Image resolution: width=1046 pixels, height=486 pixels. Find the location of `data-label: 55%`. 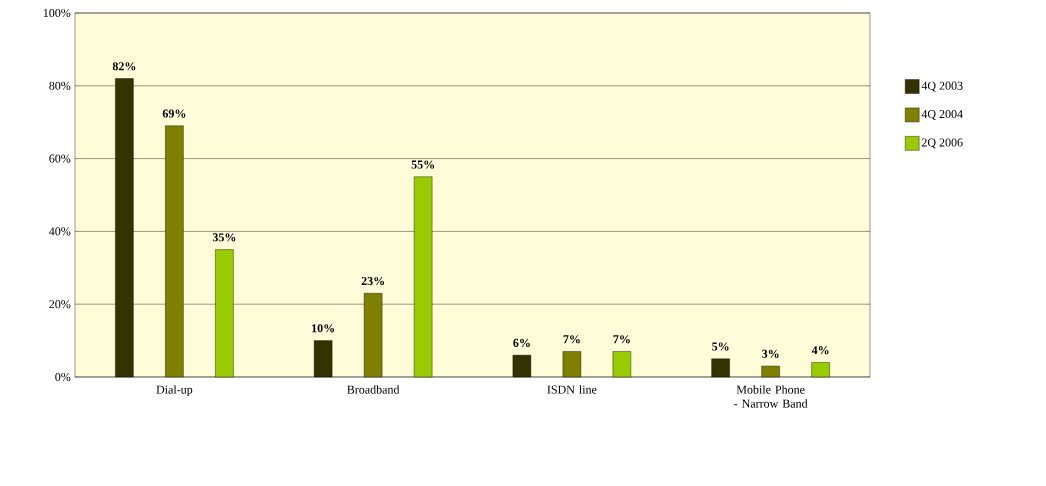

data-label: 55% is located at coordinates (422, 164).